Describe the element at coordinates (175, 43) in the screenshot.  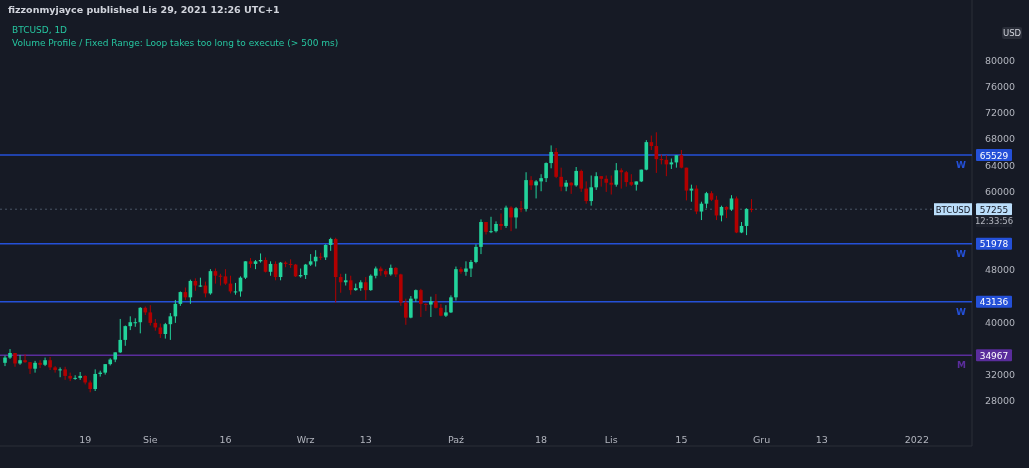
I see `text: Volume Profile / Fixed Range: Loop takes too long to execute (> 500 ms)` at that location.